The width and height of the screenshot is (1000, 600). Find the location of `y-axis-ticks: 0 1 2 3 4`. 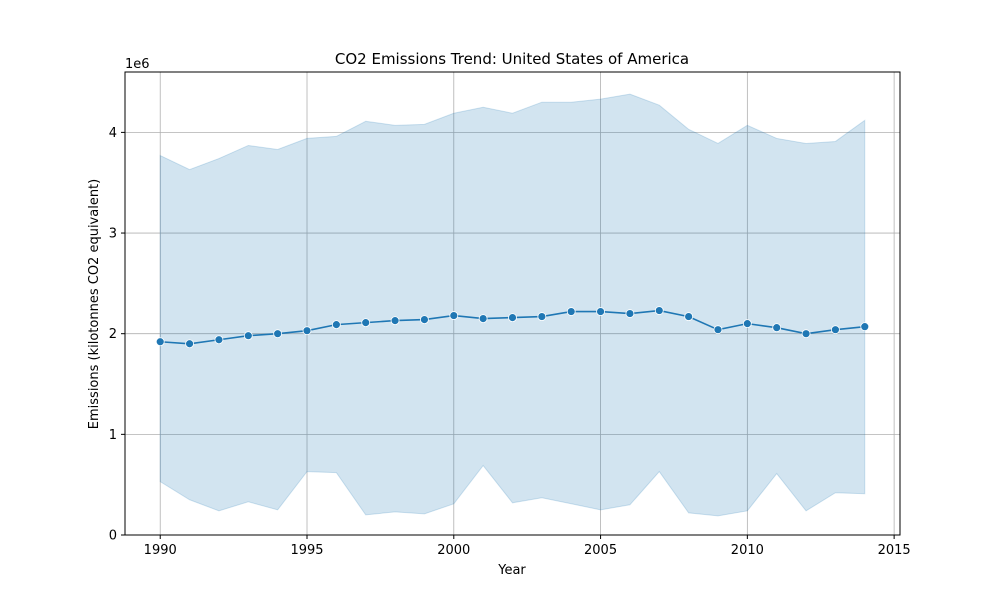

y-axis-ticks: 0 1 2 3 4 is located at coordinates (117, 335).